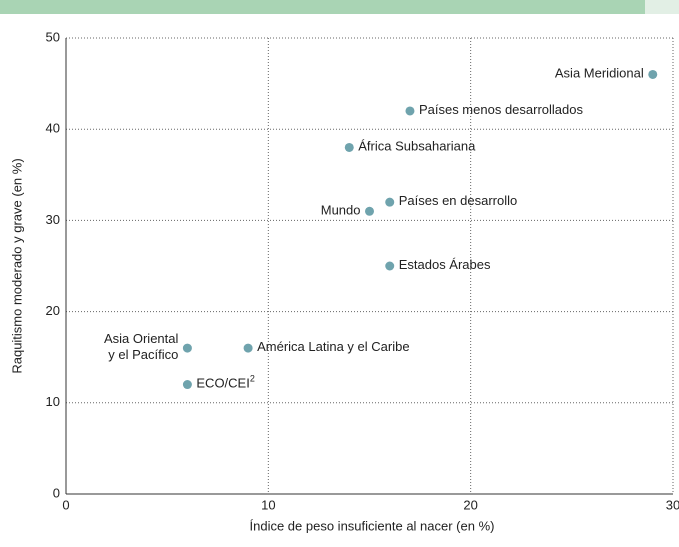 The width and height of the screenshot is (679, 547). Describe the element at coordinates (53, 128) in the screenshot. I see `y-tick-label: 40` at that location.